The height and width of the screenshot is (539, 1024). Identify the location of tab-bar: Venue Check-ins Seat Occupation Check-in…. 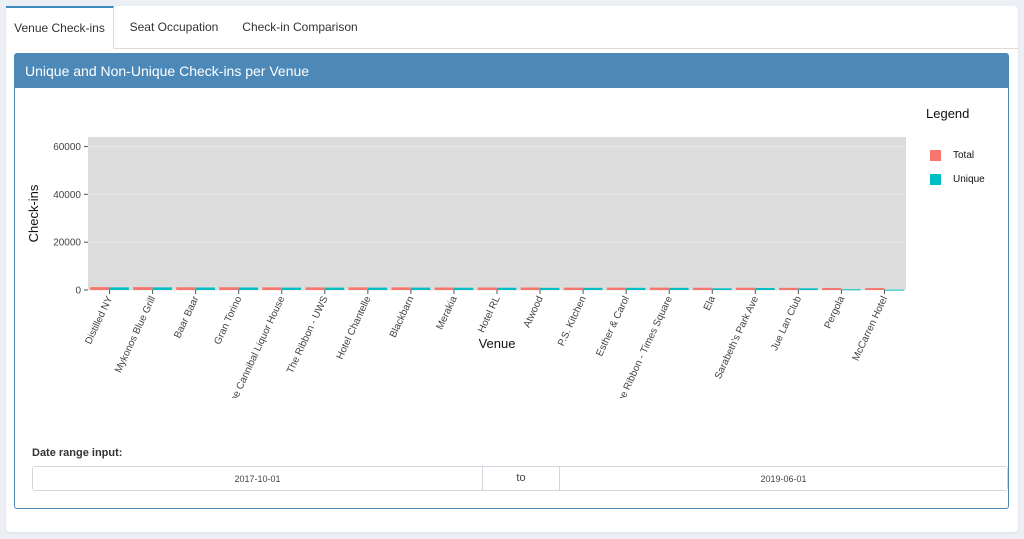
(512, 27).